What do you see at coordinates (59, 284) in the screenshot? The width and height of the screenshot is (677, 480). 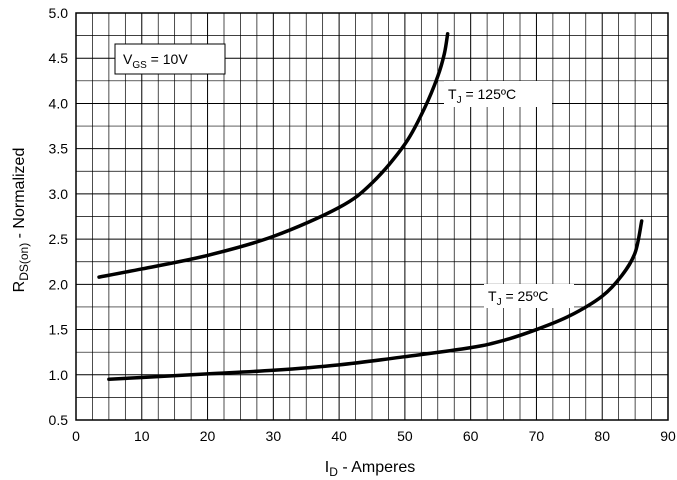 I see `y-tick-label: 2.0` at bounding box center [59, 284].